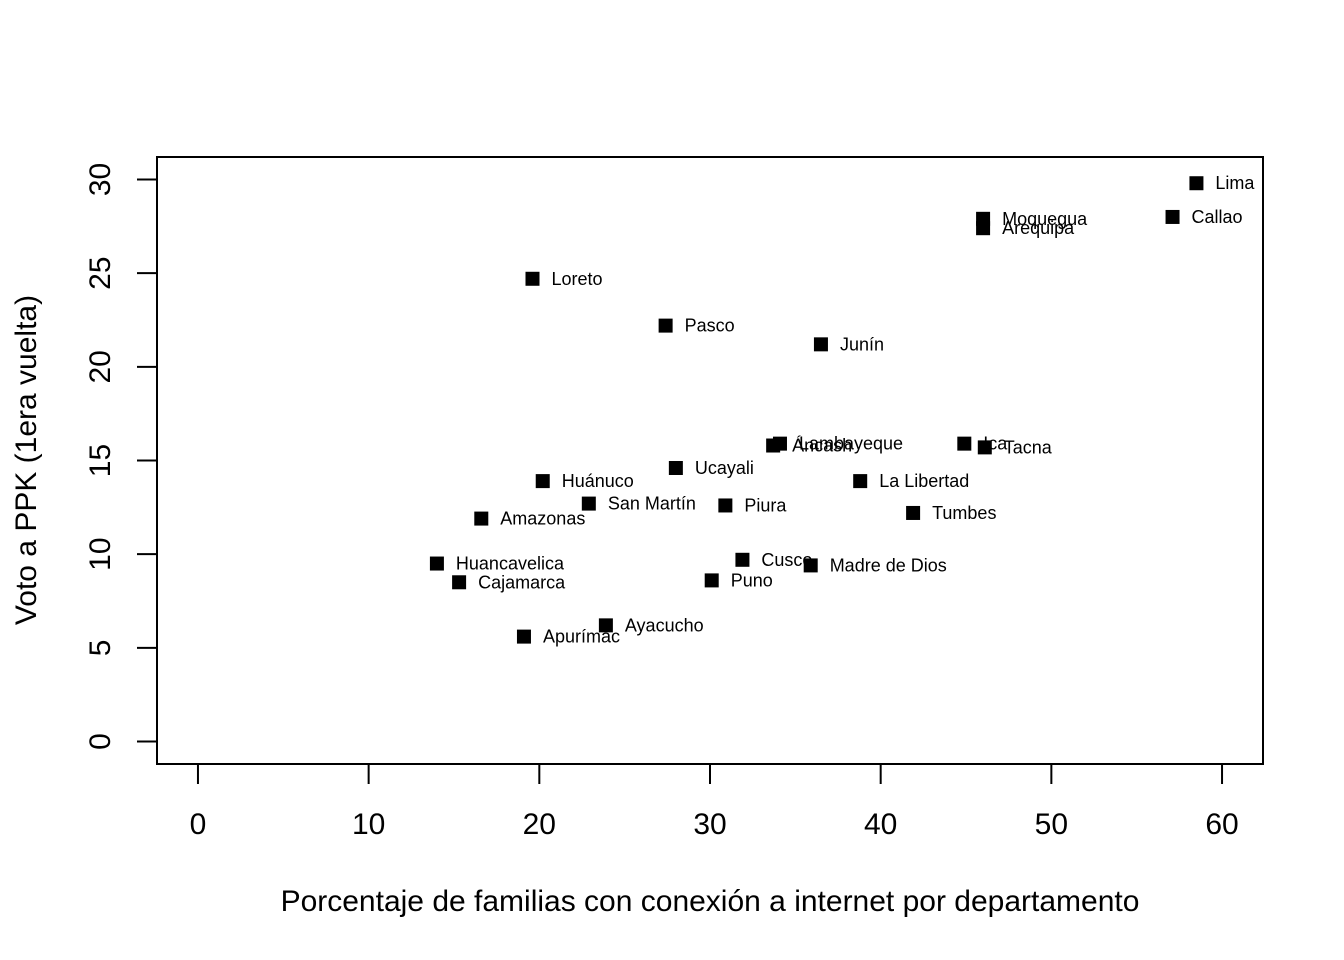 Image resolution: width=1344 pixels, height=960 pixels. Describe the element at coordinates (522, 582) in the screenshot. I see `point-label: Cajamarca` at that location.